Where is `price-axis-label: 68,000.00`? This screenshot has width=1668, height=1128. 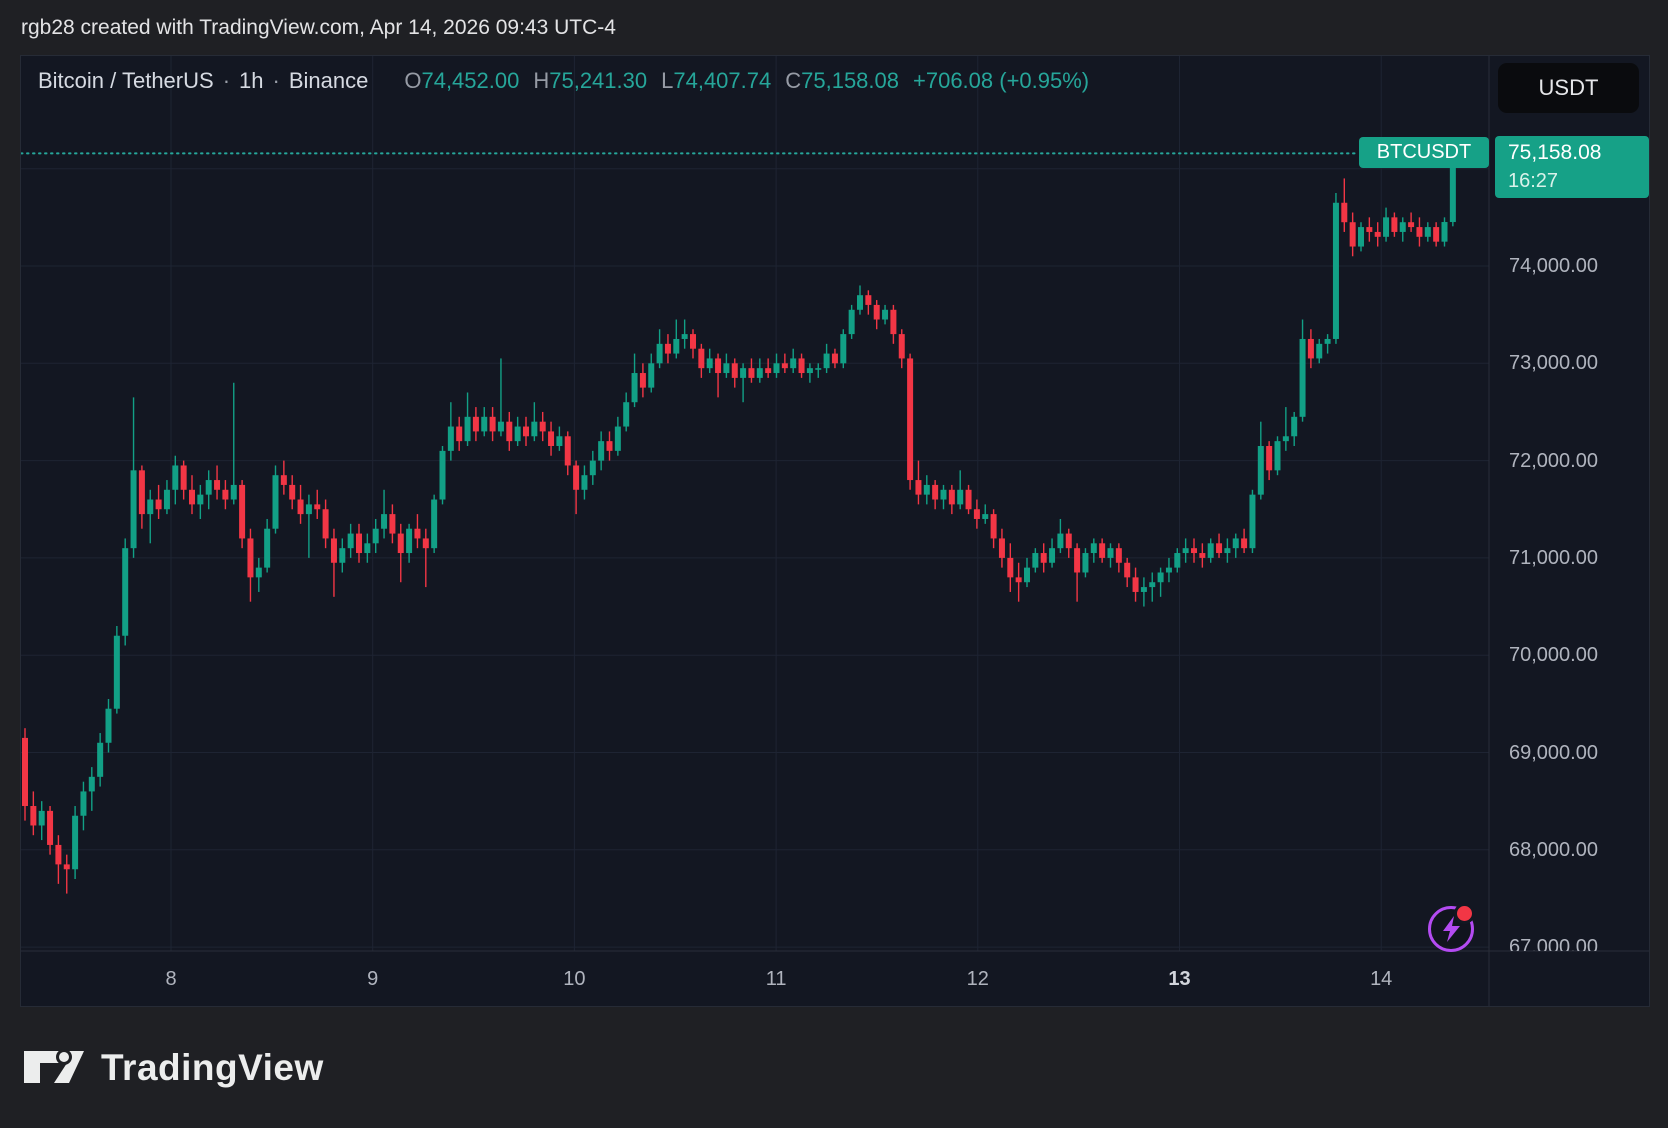
price-axis-label: 68,000.00 is located at coordinates (1553, 849).